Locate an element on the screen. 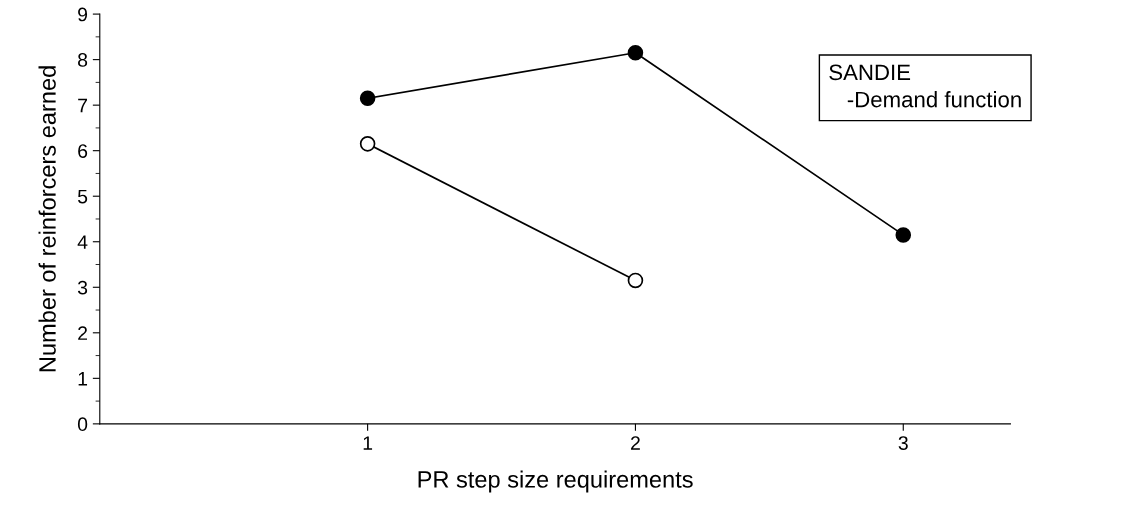 This screenshot has height=522, width=1134. y-axis-title: Number of reinforcers earned is located at coordinates (47, 219).